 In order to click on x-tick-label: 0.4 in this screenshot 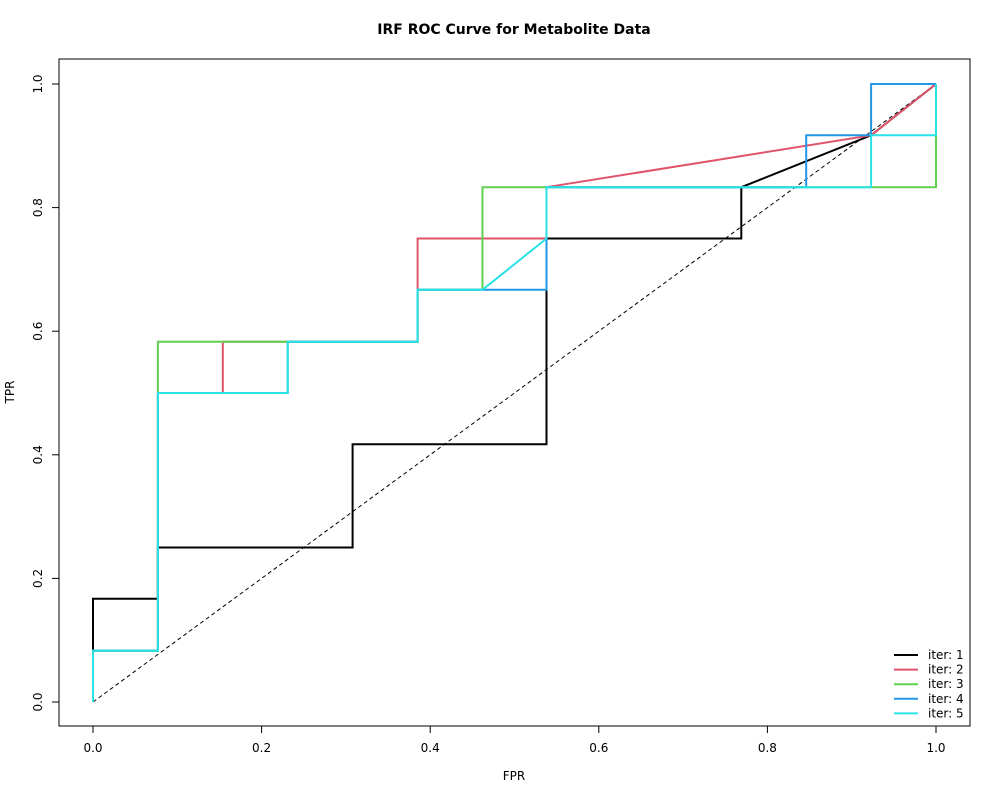, I will do `click(430, 748)`.